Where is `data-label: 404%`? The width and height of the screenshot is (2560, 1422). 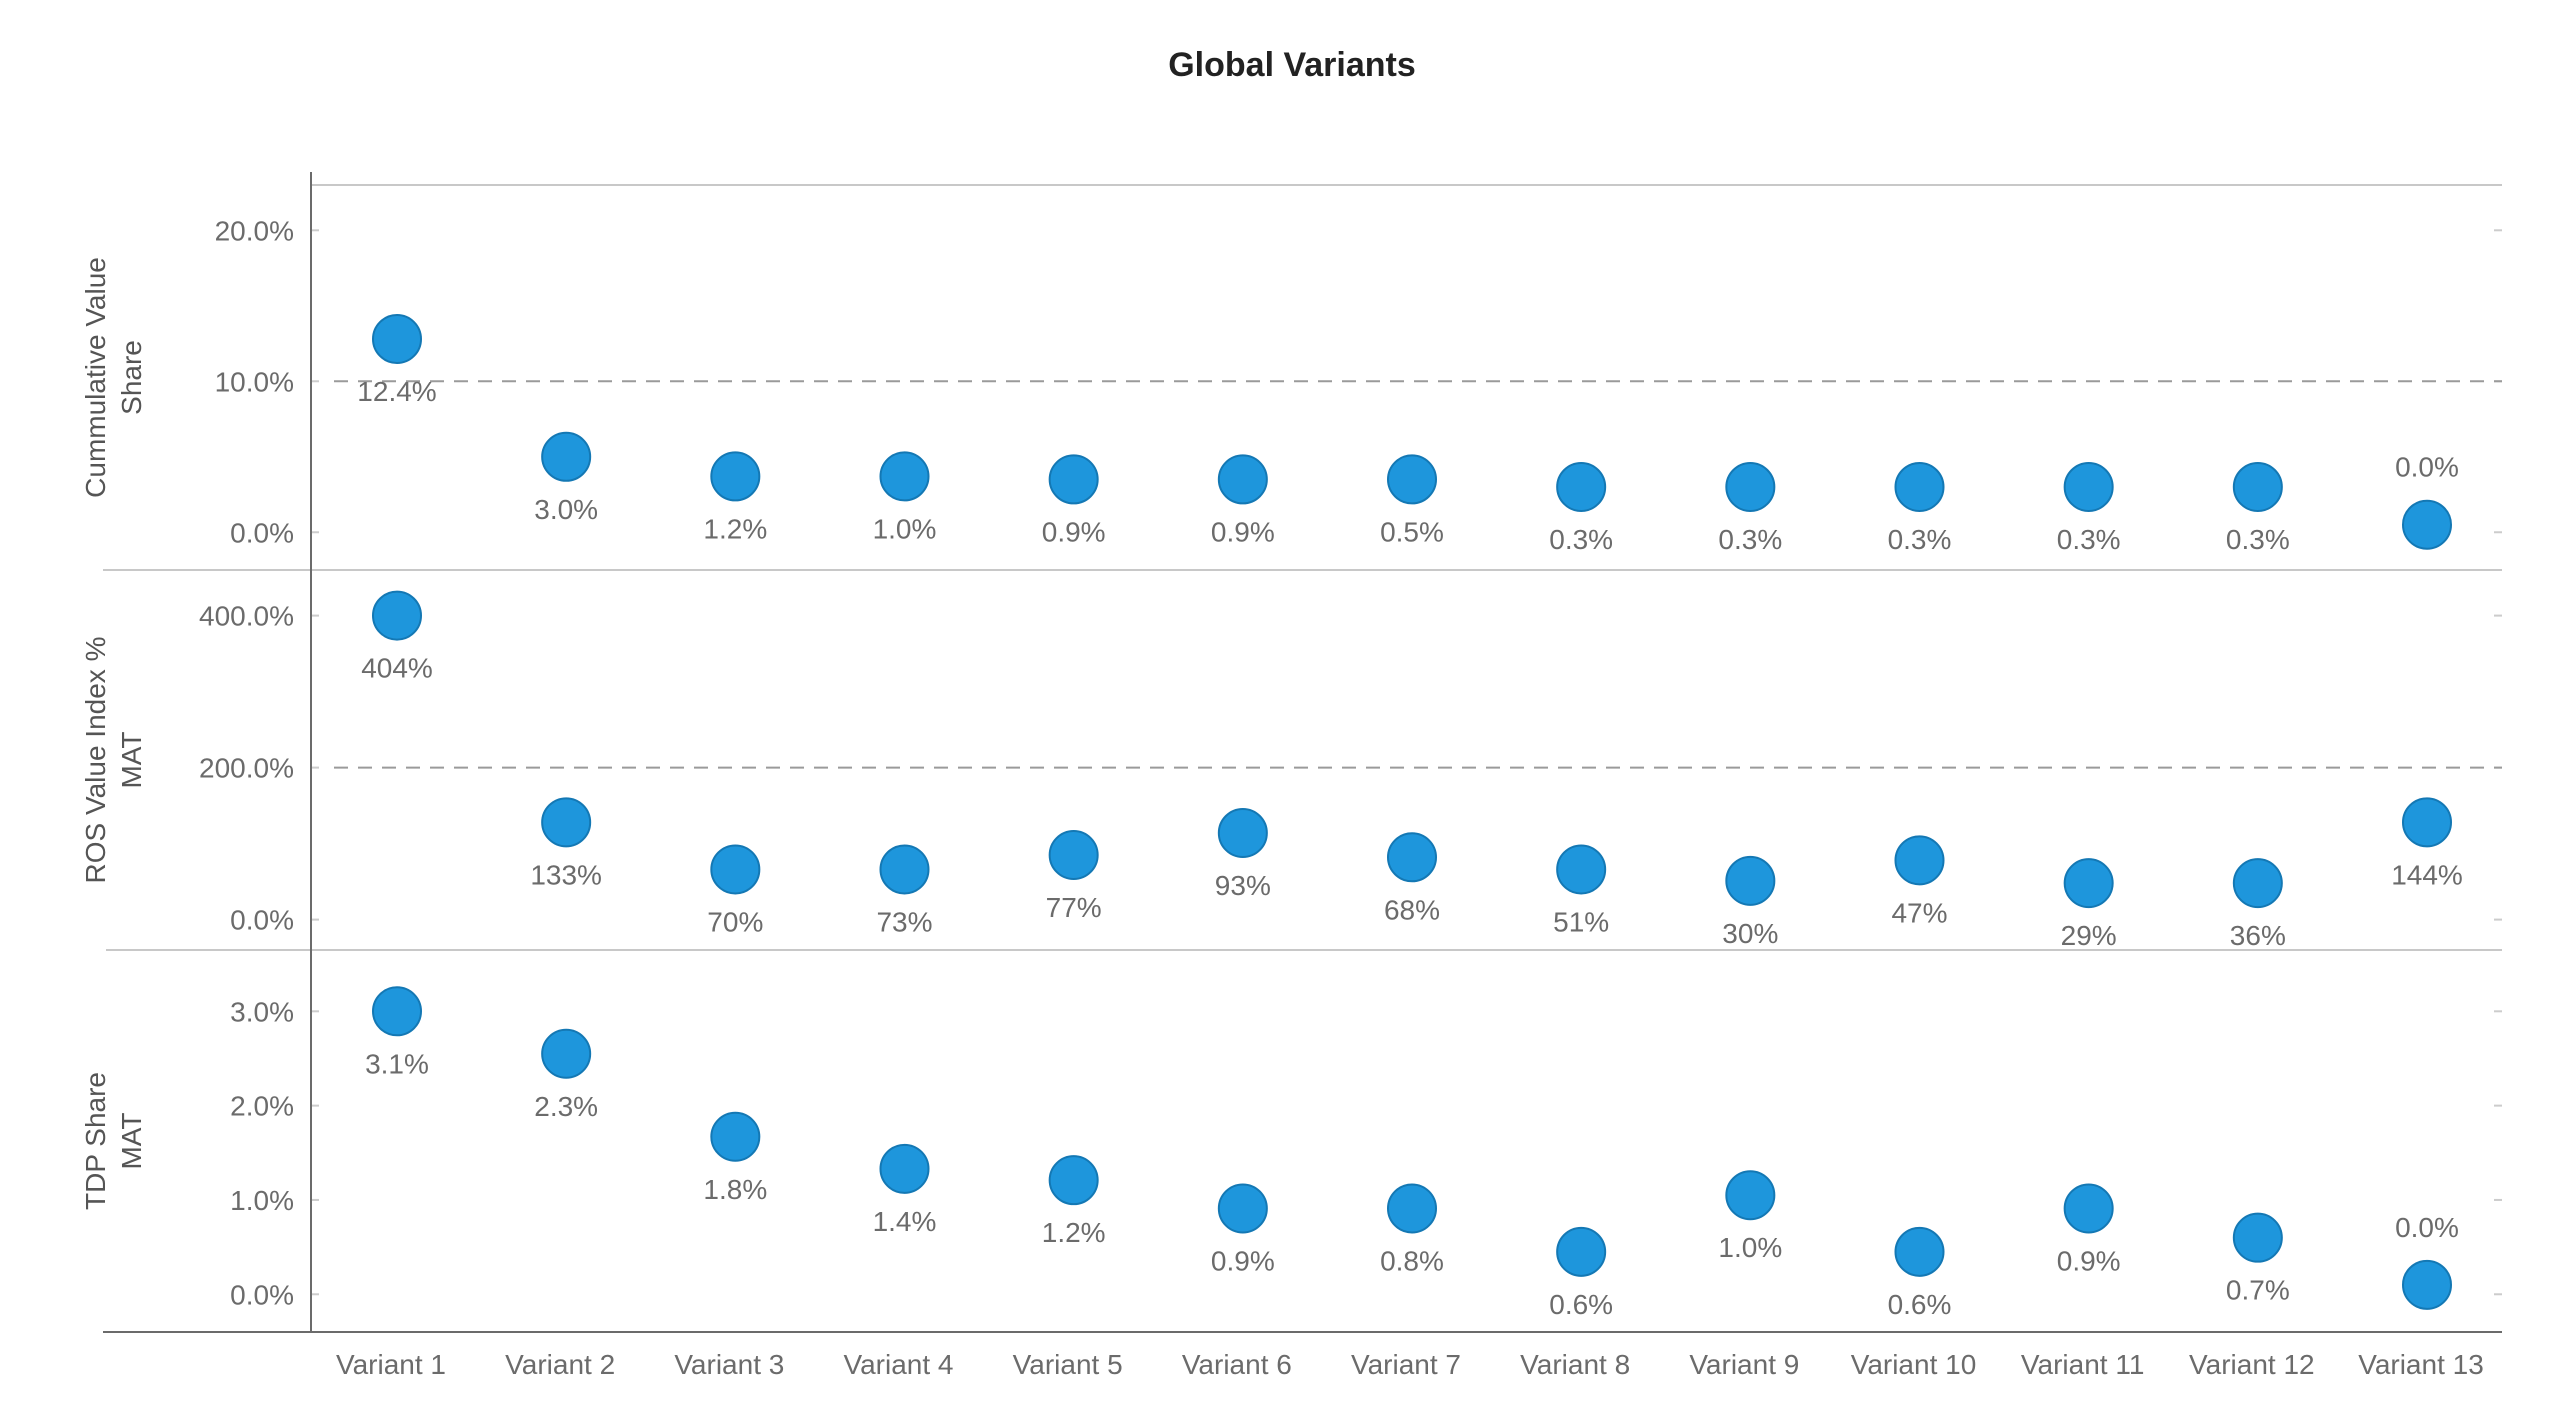
data-label: 404% is located at coordinates (397, 668).